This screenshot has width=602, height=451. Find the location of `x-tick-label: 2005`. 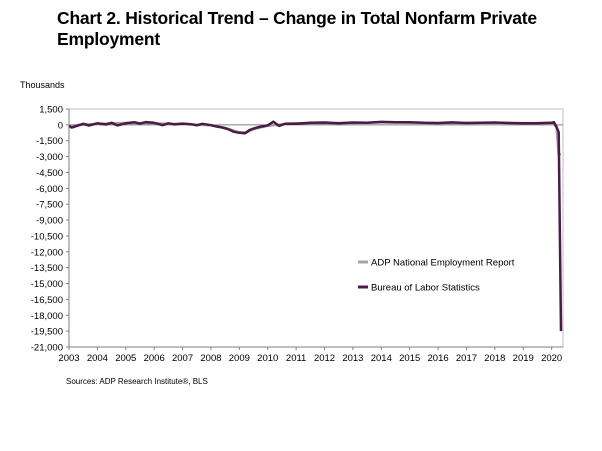

x-tick-label: 2005 is located at coordinates (125, 358).